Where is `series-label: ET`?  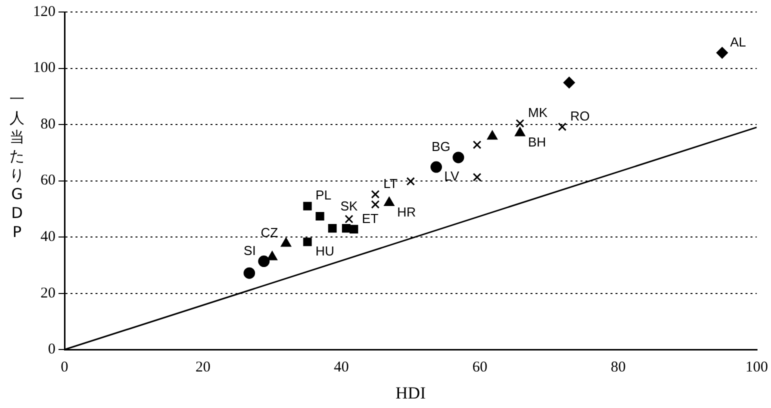 series-label: ET is located at coordinates (370, 218).